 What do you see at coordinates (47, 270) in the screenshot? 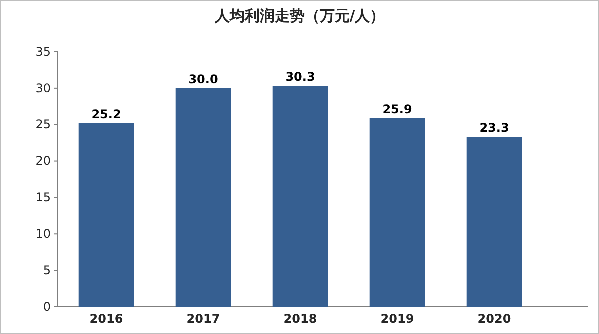
I see `y-tick-label: 5` at bounding box center [47, 270].